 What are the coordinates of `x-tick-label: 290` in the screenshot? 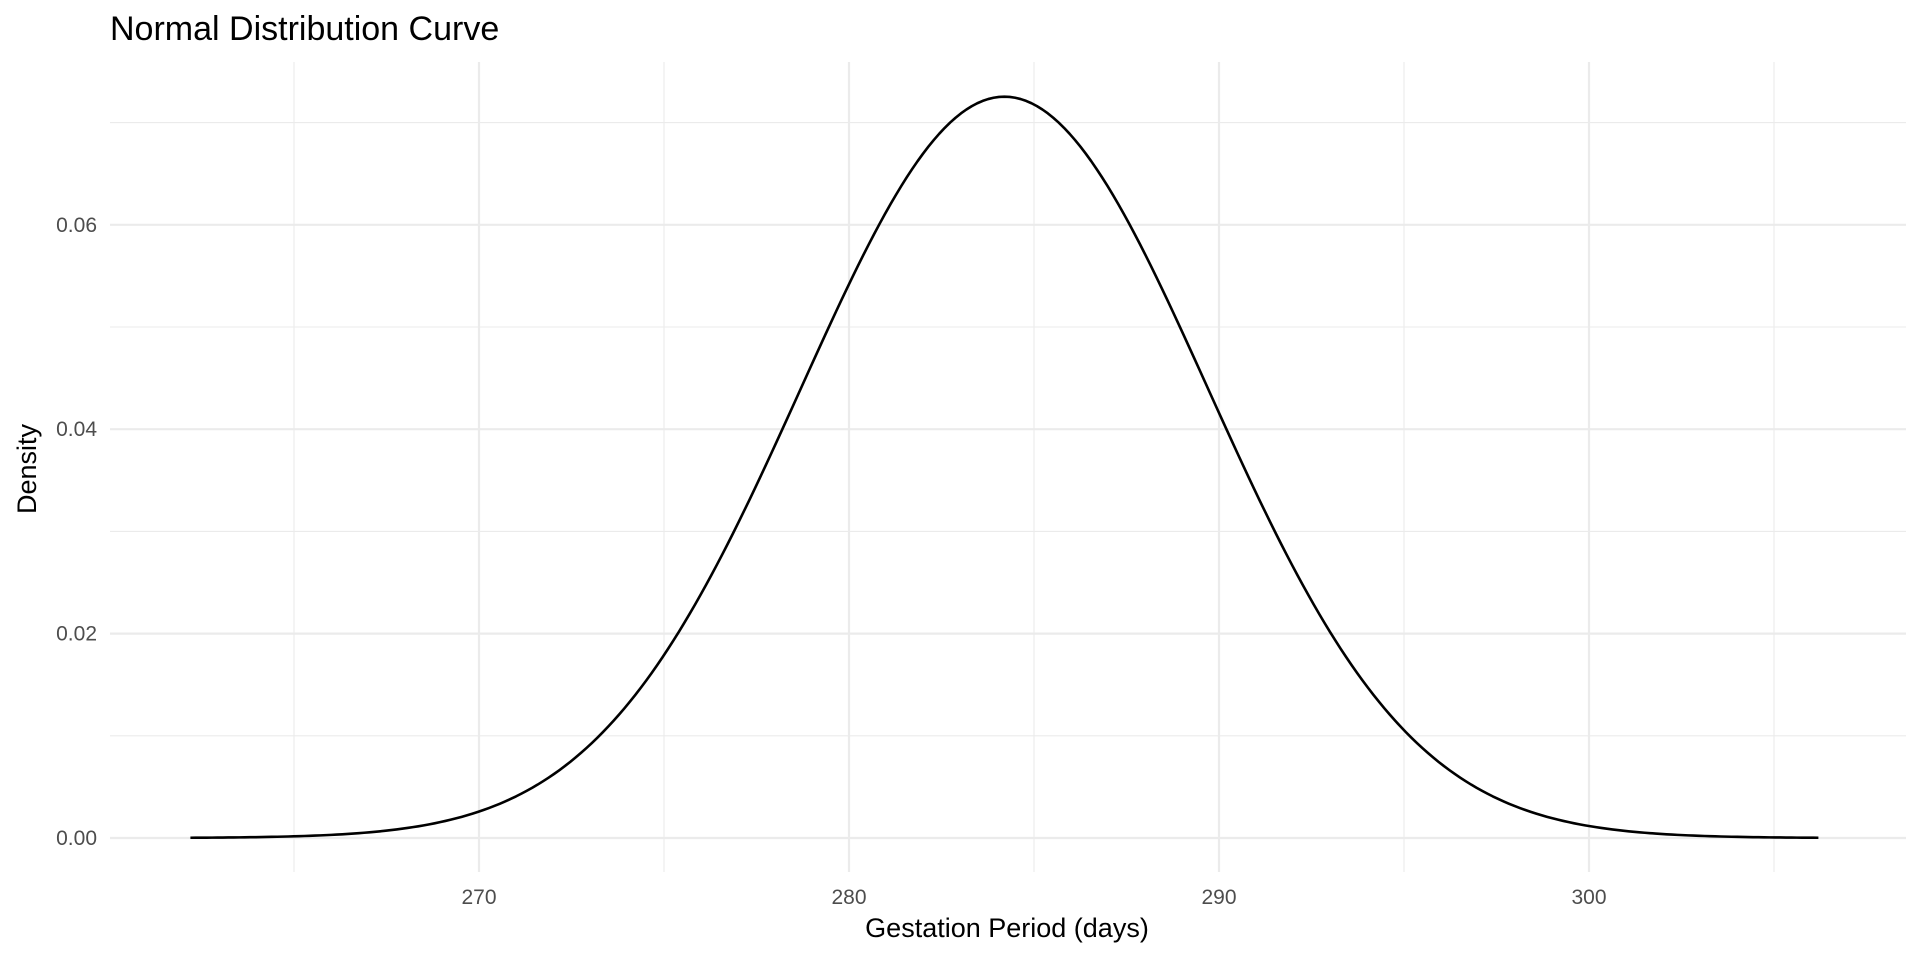 It's located at (1218, 897).